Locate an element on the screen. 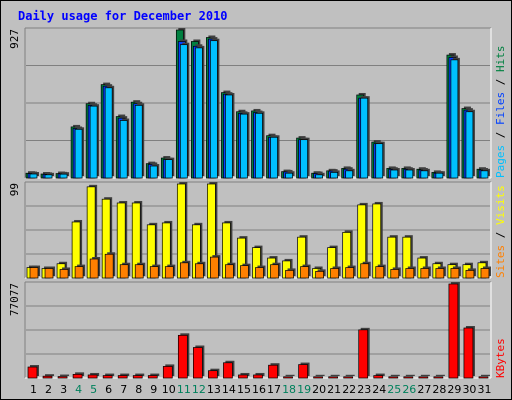 Image resolution: width=512 pixels, height=400 pixels. day-label: 20 is located at coordinates (319, 389).